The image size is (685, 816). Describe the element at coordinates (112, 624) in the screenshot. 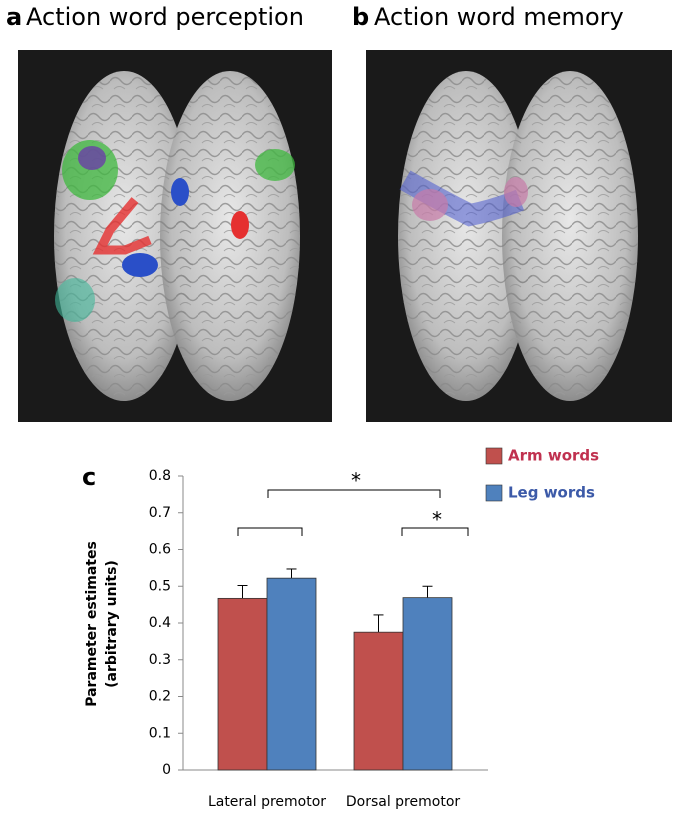

I see `y-axis-label: (arbitrary units)` at that location.